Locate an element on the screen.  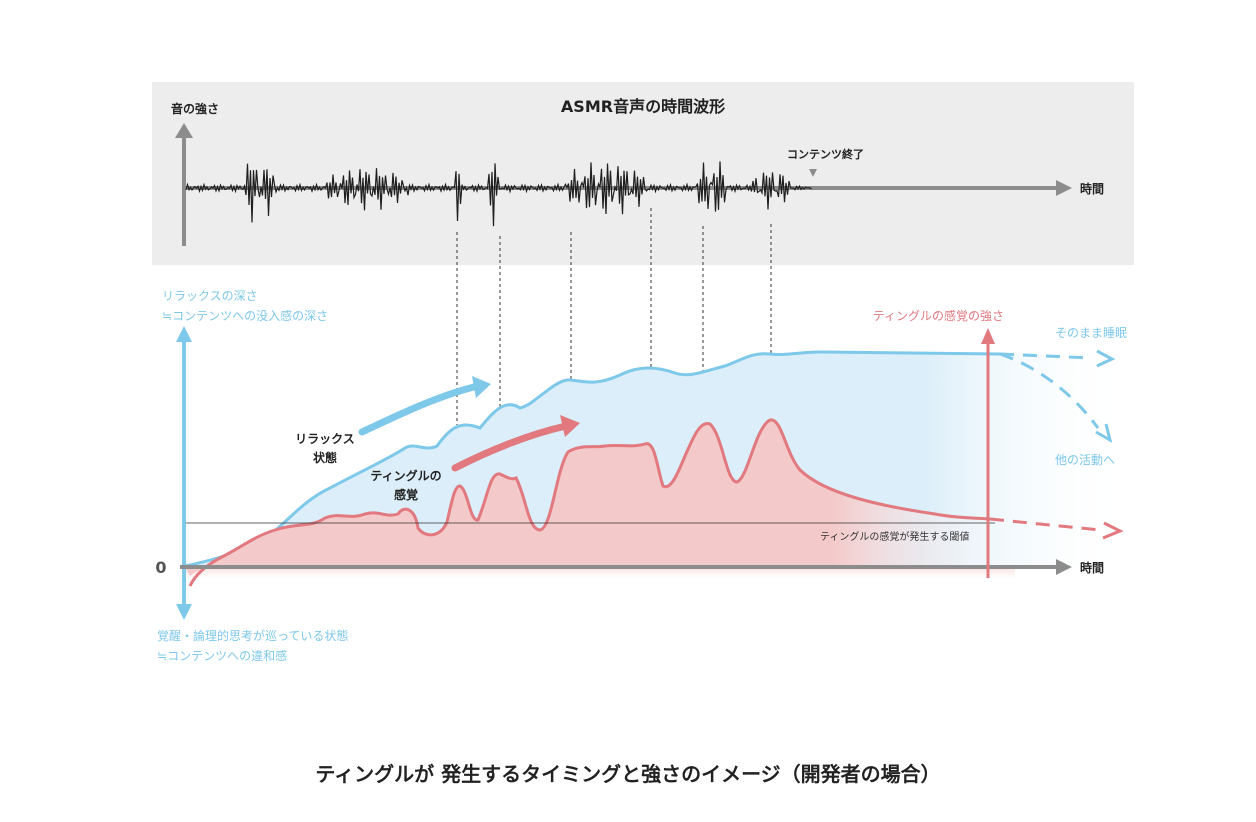
sleep-label: そのまま睡眠 is located at coordinates (1091, 333).